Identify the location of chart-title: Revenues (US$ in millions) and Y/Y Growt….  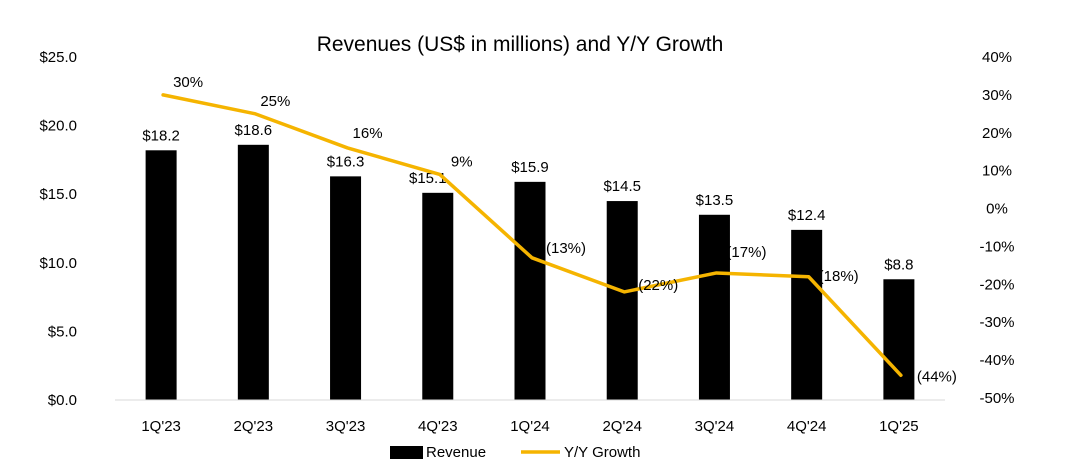
(520, 44).